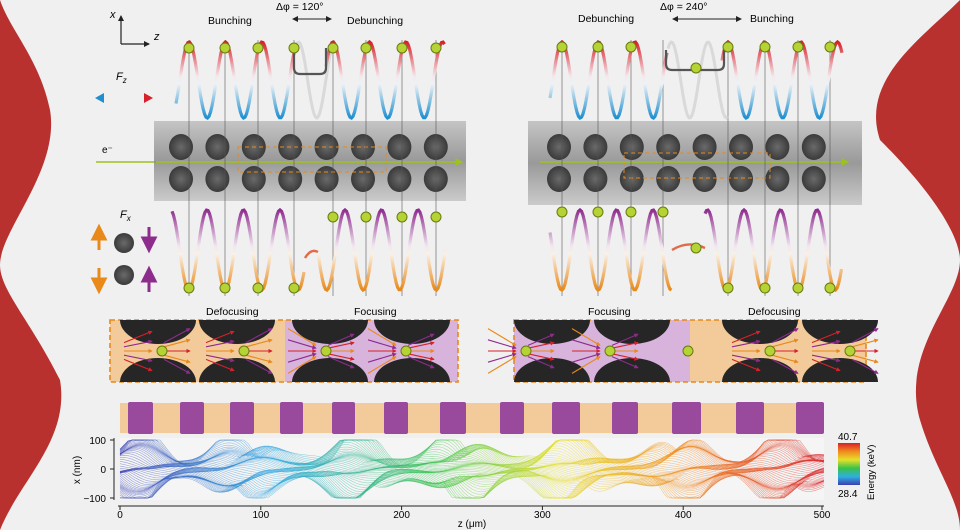  What do you see at coordinates (848, 494) in the screenshot?
I see `colorbar-min: 28.4` at bounding box center [848, 494].